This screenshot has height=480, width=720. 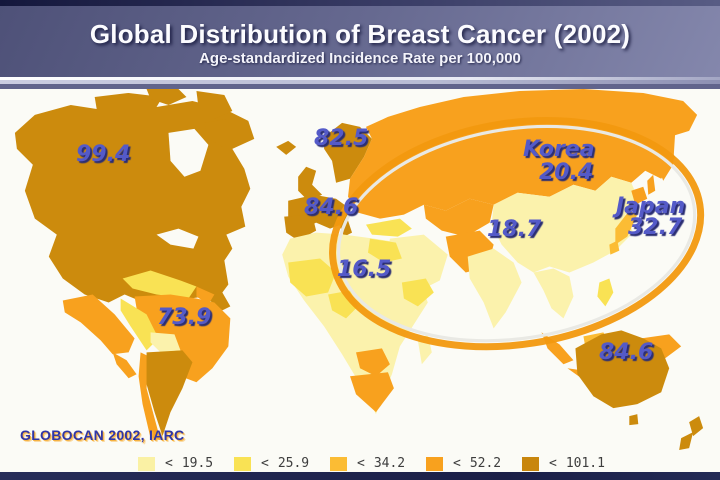 I want to click on legend-item: < 25.9, so click(x=282, y=463).